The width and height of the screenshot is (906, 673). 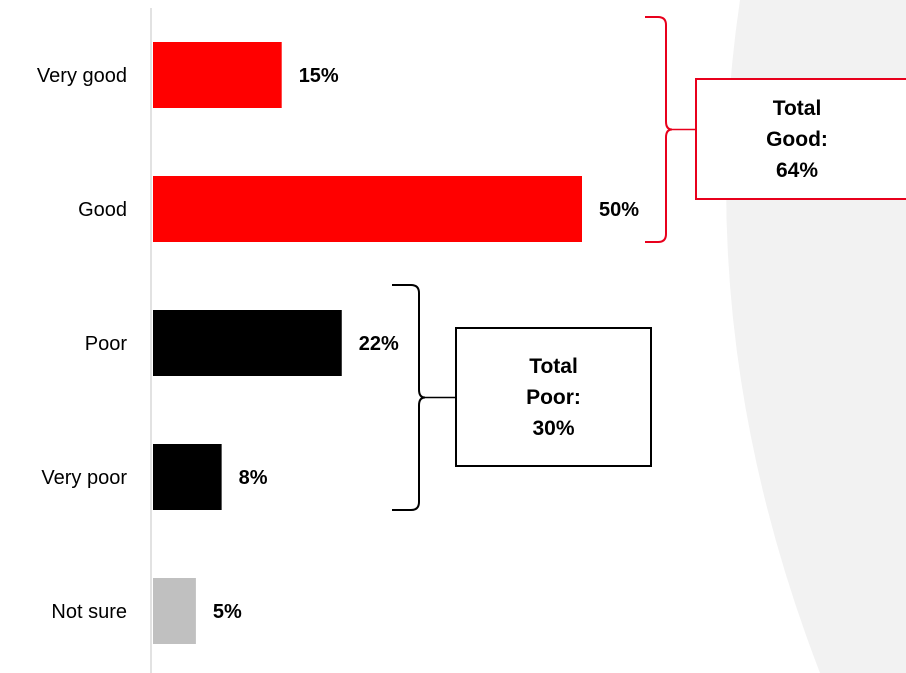 What do you see at coordinates (187, 477) in the screenshot?
I see `bar-very-poor` at bounding box center [187, 477].